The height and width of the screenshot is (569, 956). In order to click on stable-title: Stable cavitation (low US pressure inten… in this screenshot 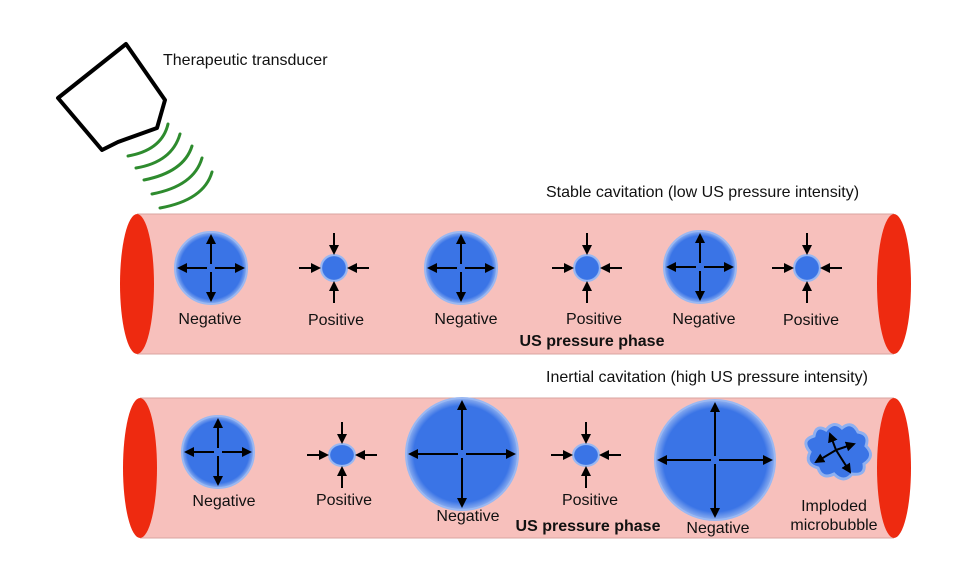, I will do `click(702, 192)`.